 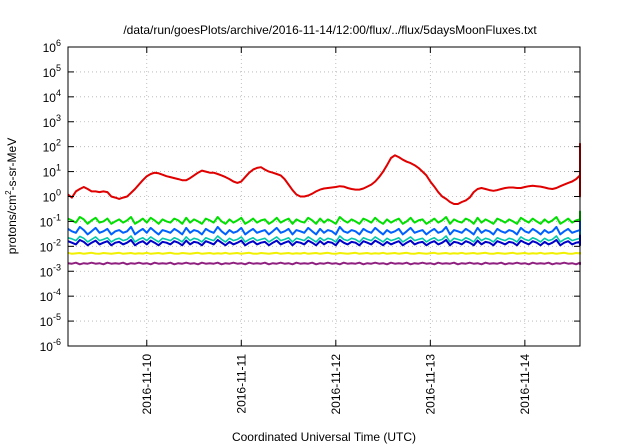 What do you see at coordinates (52, 71) in the screenshot?
I see `y-tick-label: 10⁵` at bounding box center [52, 71].